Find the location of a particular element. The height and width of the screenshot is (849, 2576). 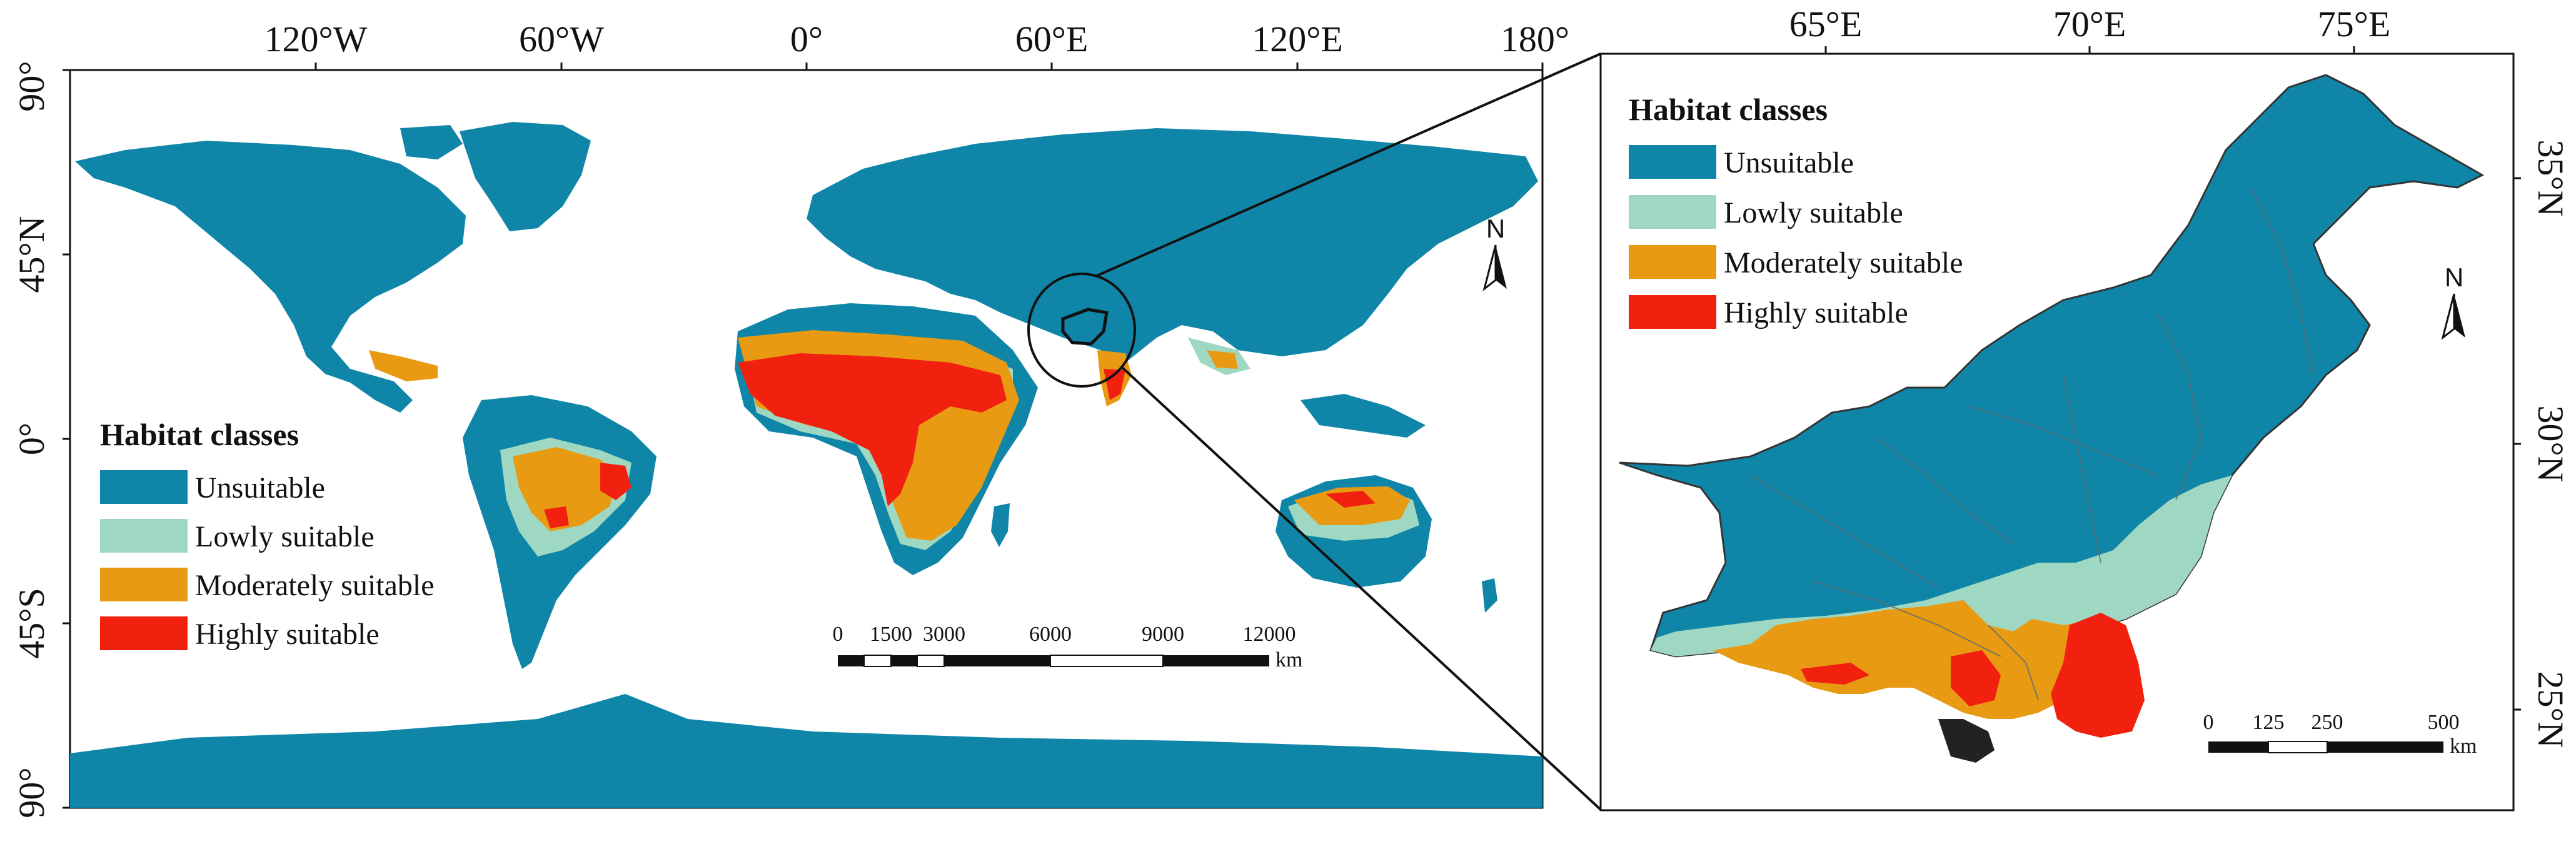

new-zealand-land is located at coordinates (1489, 595).